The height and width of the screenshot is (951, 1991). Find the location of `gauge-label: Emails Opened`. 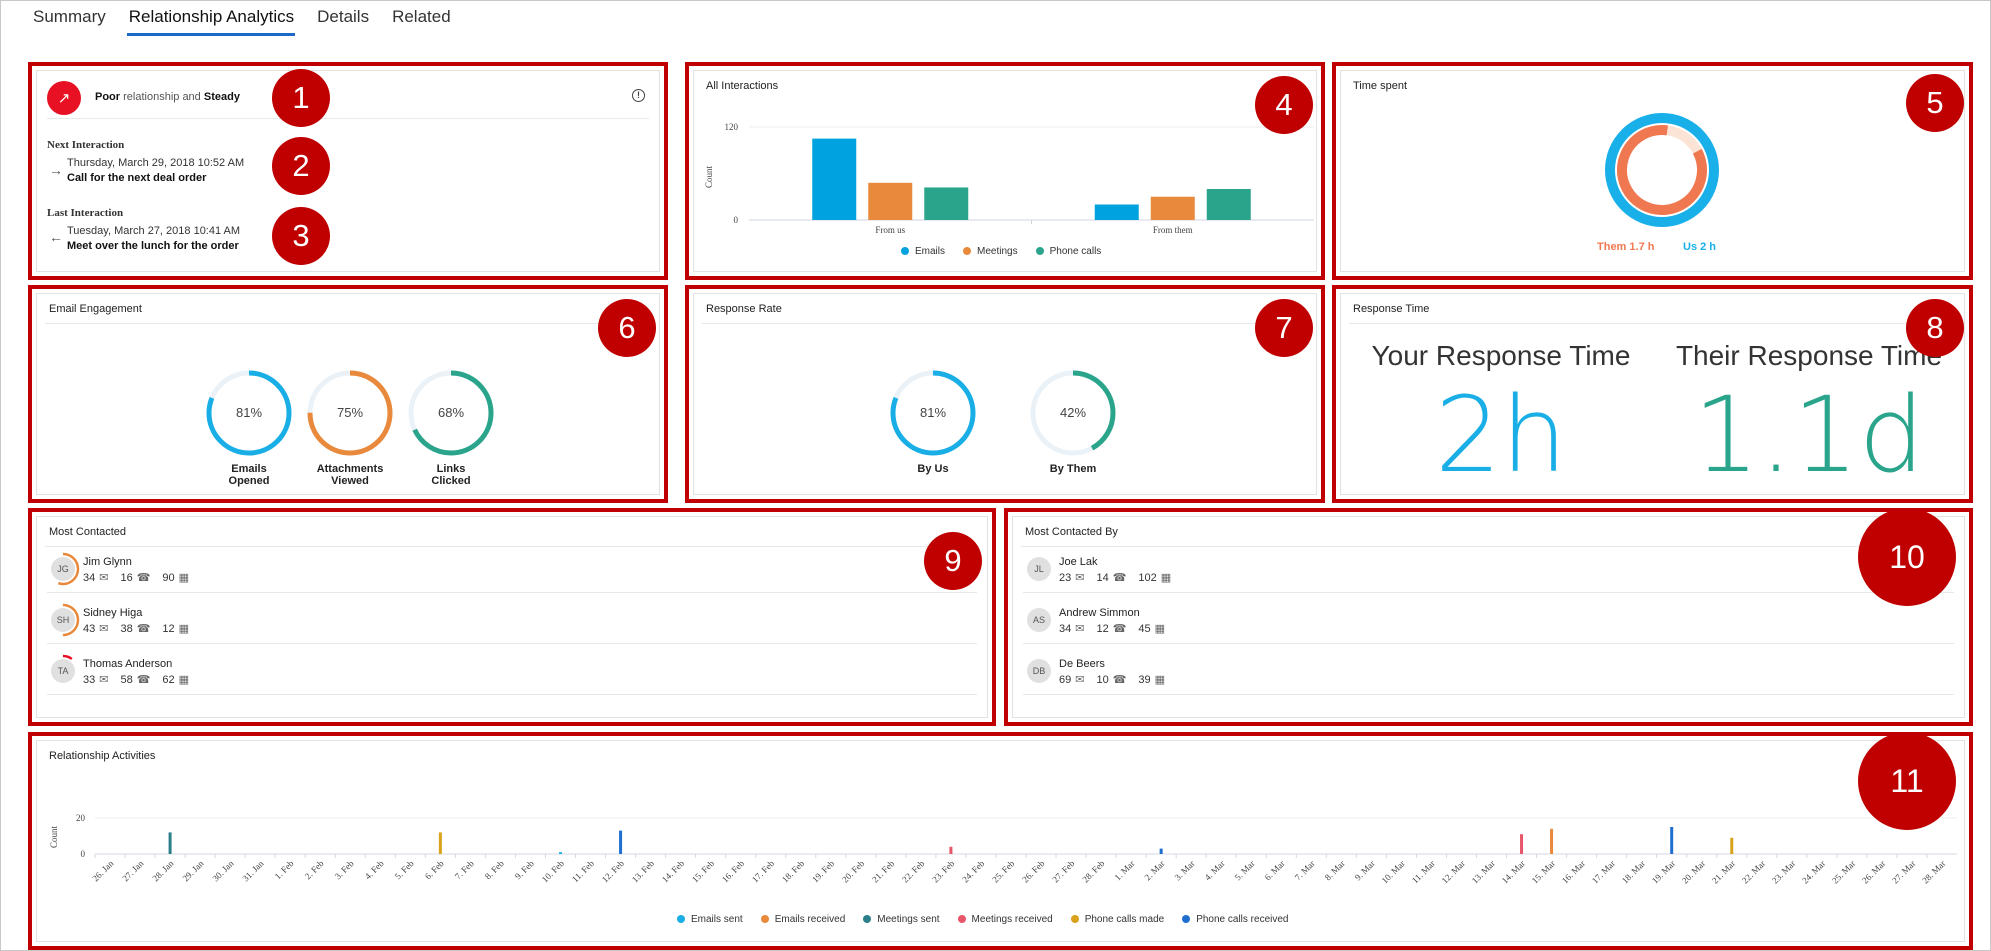

gauge-label: Emails Opened is located at coordinates (249, 475).